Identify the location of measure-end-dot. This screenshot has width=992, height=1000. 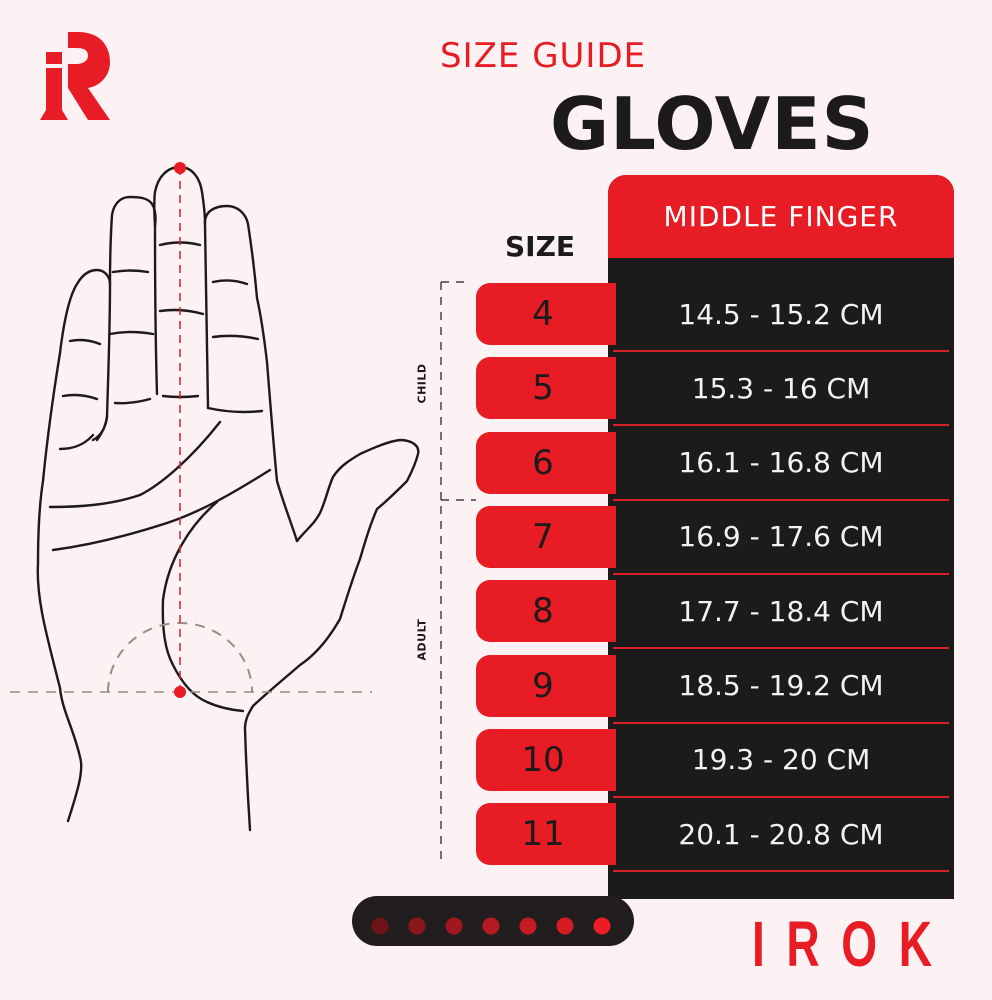
(180, 692).